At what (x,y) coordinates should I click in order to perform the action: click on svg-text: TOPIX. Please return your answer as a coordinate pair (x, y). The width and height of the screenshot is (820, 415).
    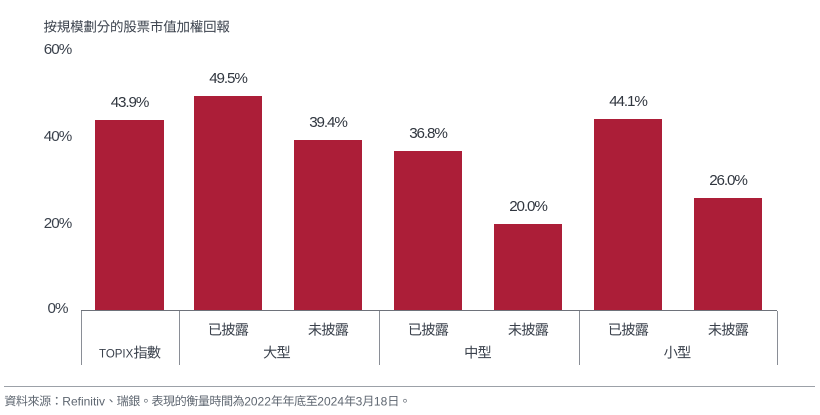
    Looking at the image, I should click on (116, 355).